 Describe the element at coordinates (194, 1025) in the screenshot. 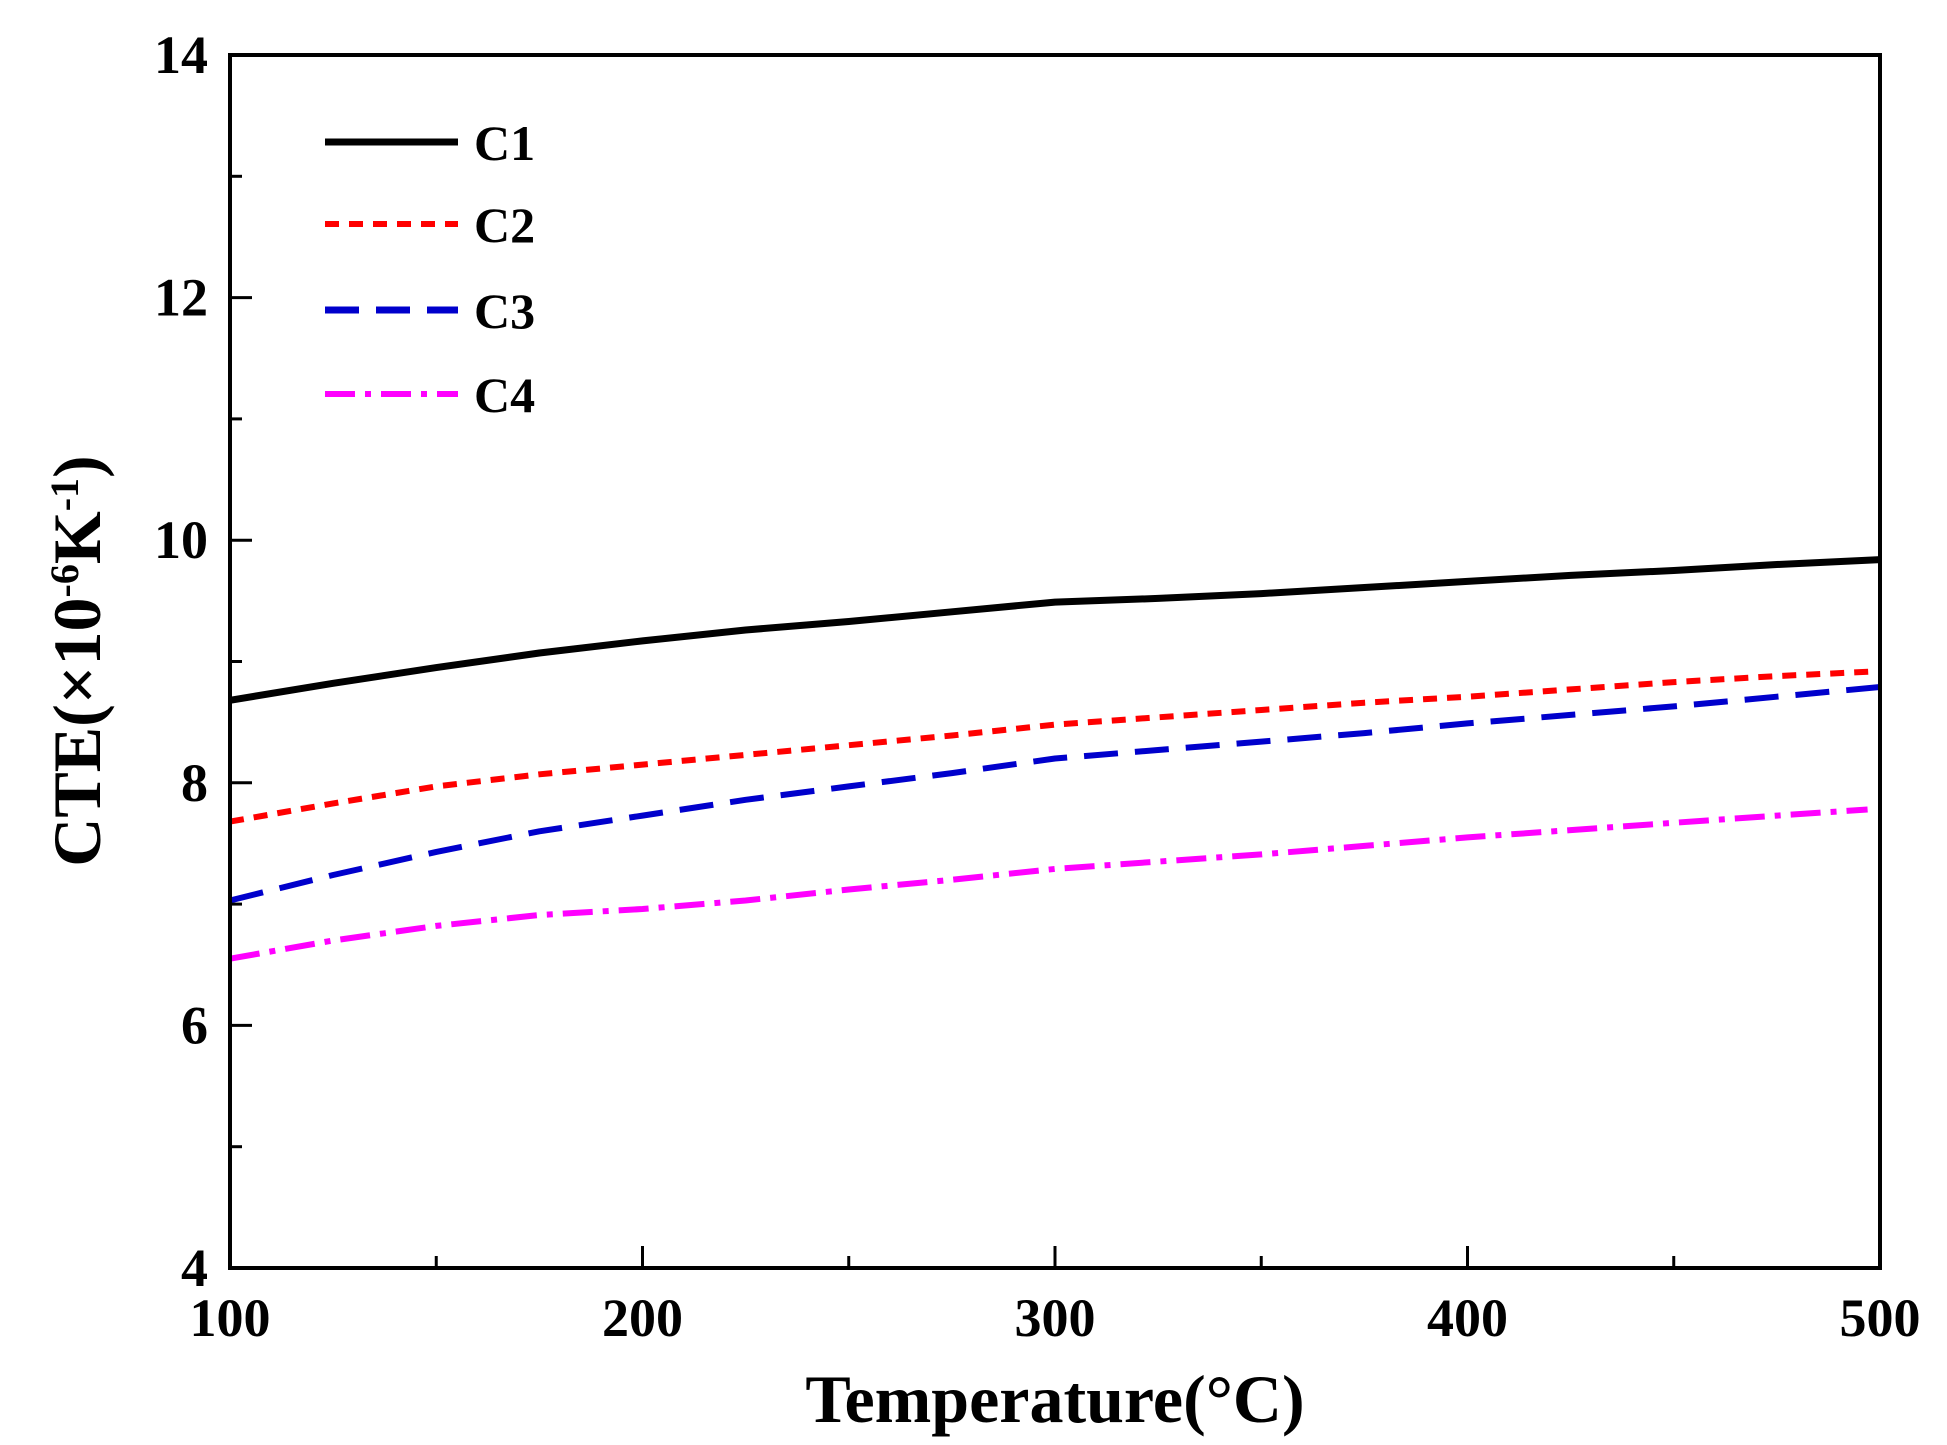

I see `y-tick-label: 6` at that location.